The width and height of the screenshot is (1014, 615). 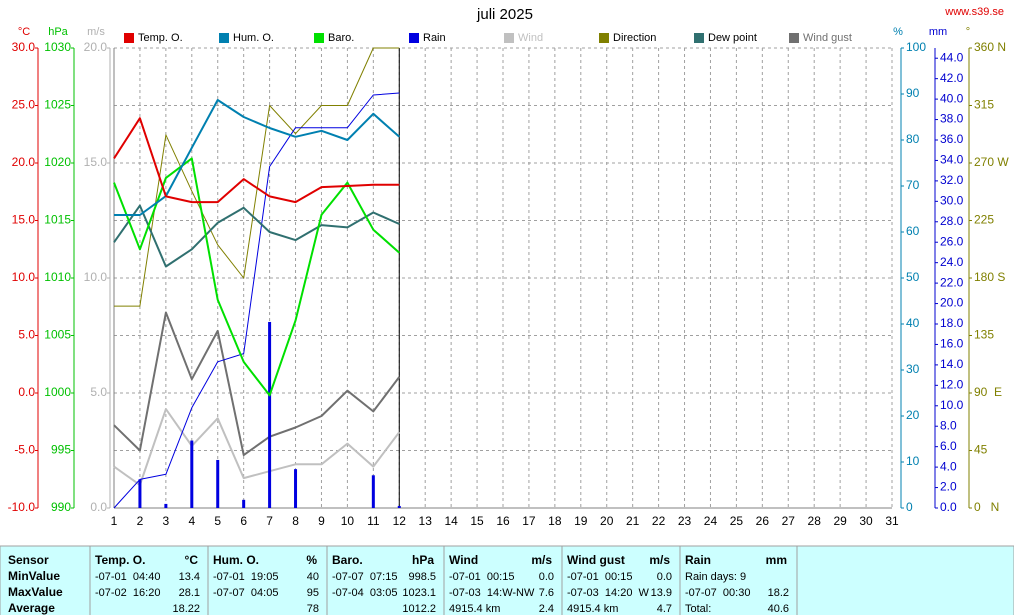 I want to click on y-tick-label: 1015, so click(x=57, y=220).